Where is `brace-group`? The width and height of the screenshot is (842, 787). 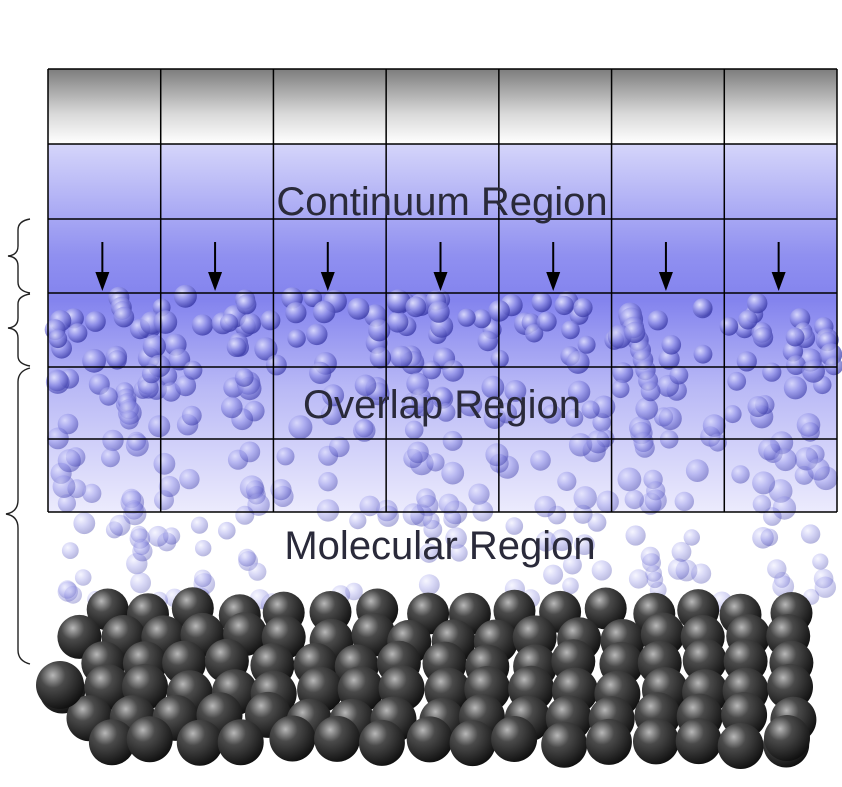
brace-group is located at coordinates (18, 441).